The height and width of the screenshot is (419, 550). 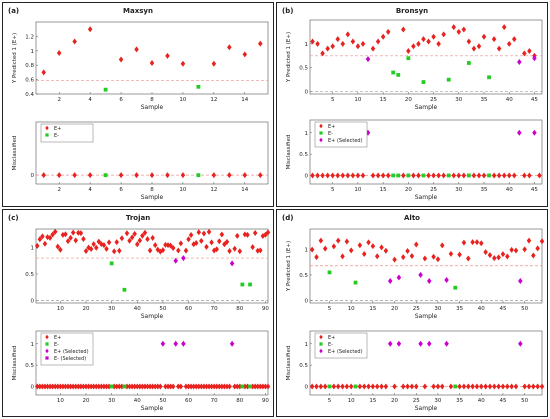 What do you see at coordinates (214, 401) in the screenshot?
I see `c-bot-xtick-label: 70` at bounding box center [214, 401].